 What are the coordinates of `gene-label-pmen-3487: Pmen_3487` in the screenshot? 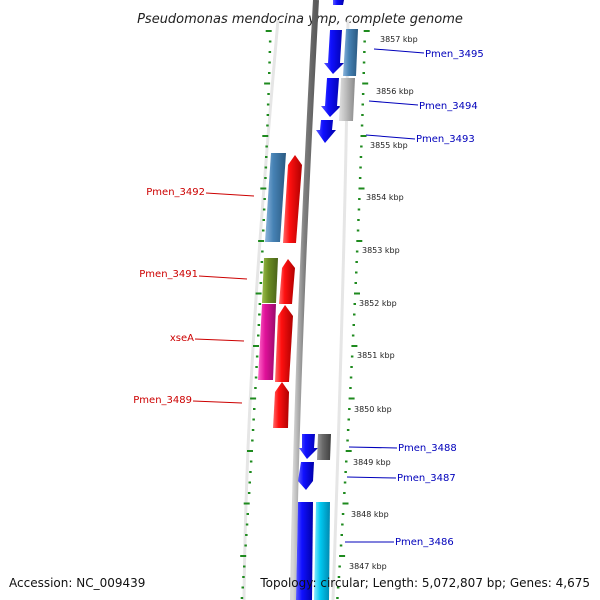 It's located at (426, 478).